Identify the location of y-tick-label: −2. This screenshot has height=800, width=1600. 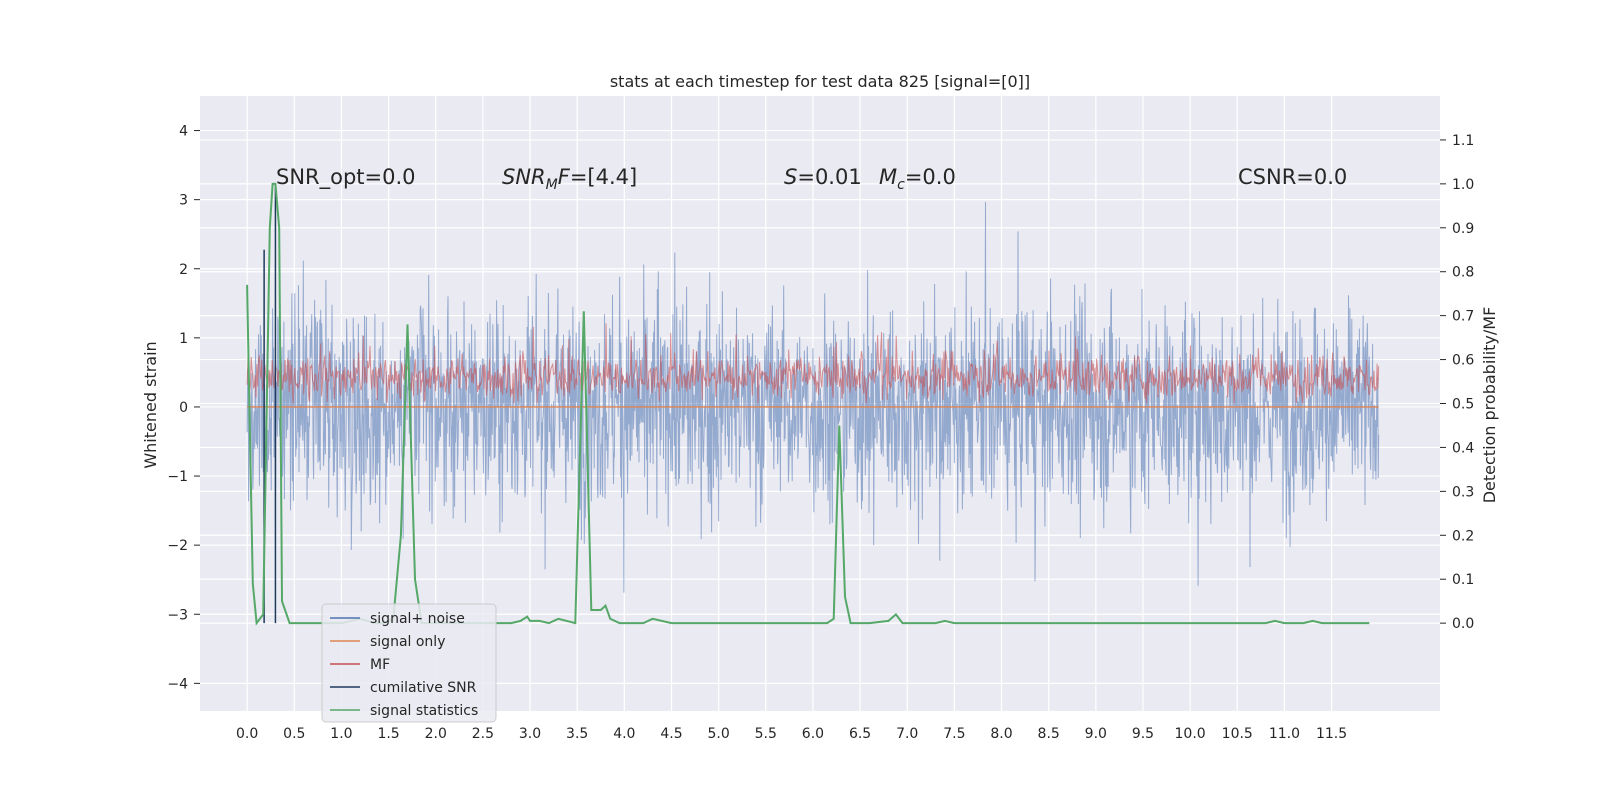
(177, 546).